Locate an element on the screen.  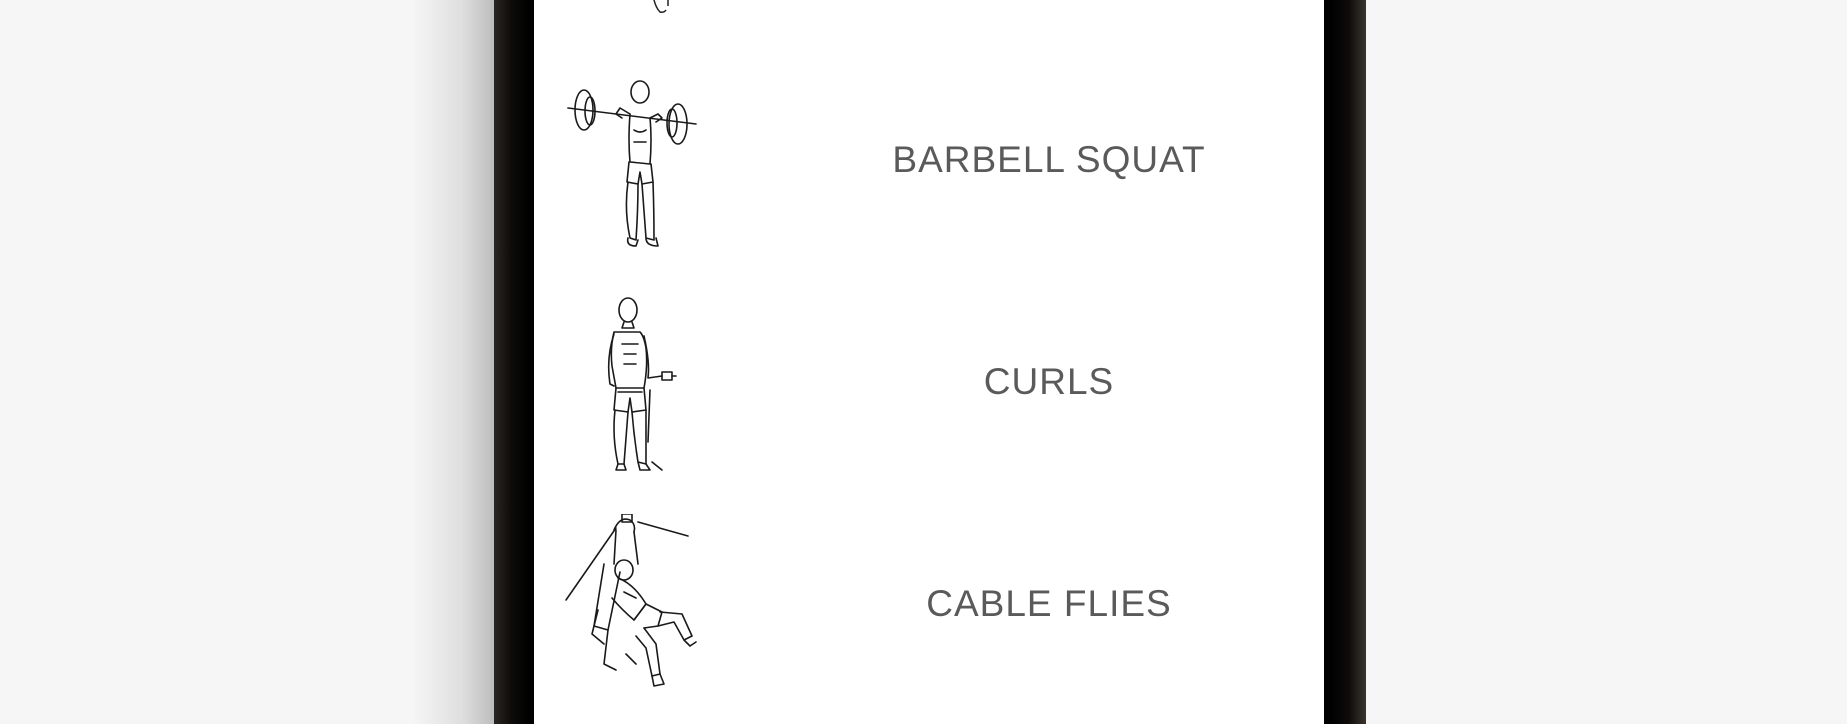
list-item: CURLS is located at coordinates (929, 382).